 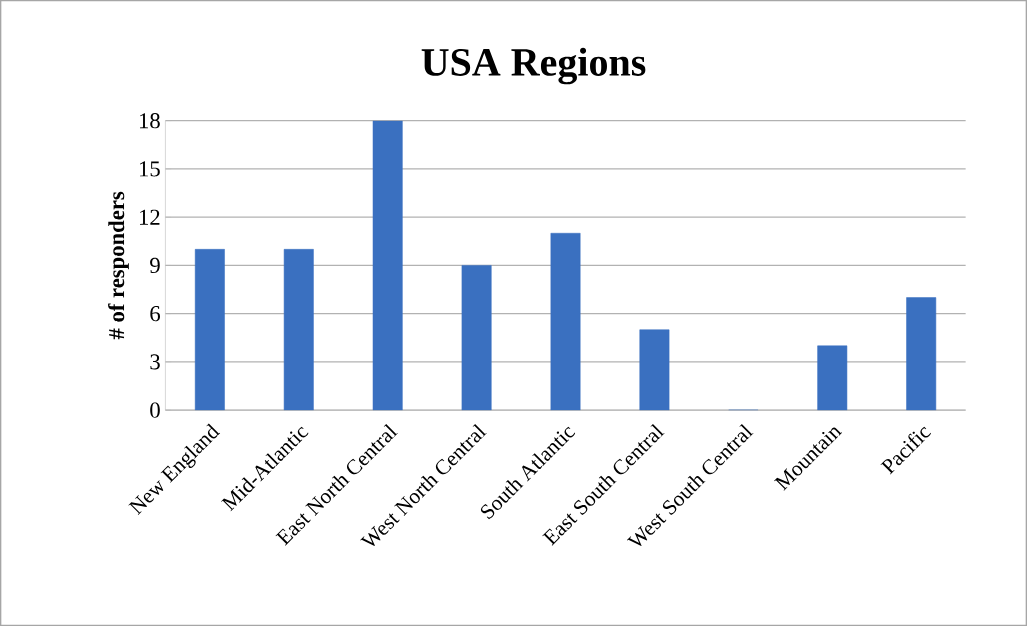 What do you see at coordinates (155, 265) in the screenshot?
I see `y-tick-label: 9` at bounding box center [155, 265].